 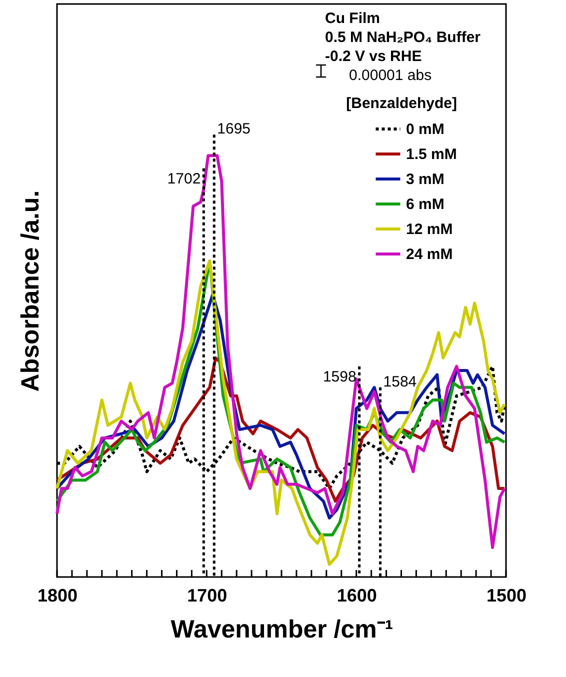 I want to click on text: -0.2 V vs RHE, so click(x=373, y=56).